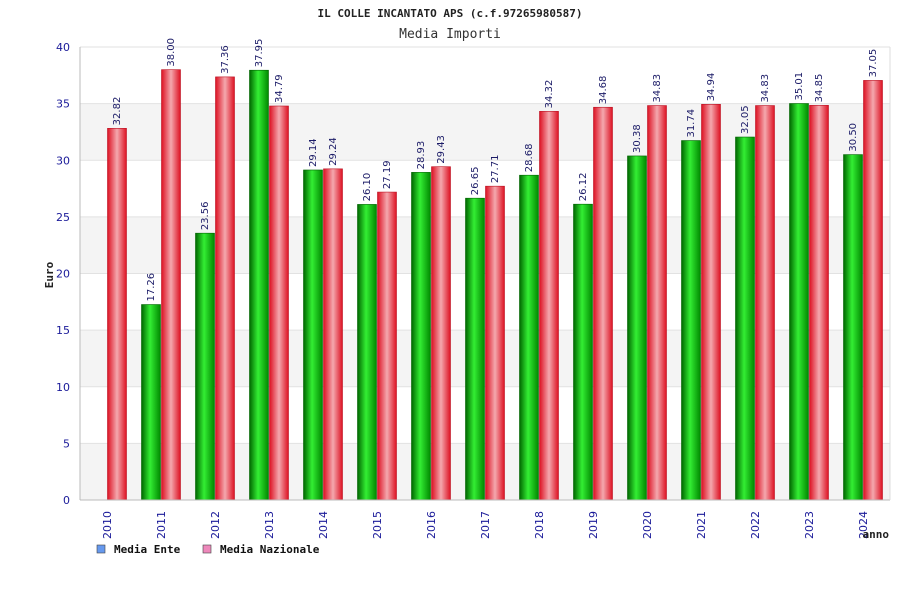 Image resolution: width=900 pixels, height=600 pixels. Describe the element at coordinates (647, 525) in the screenshot. I see `x-tick-label-2020: 2020` at that location.